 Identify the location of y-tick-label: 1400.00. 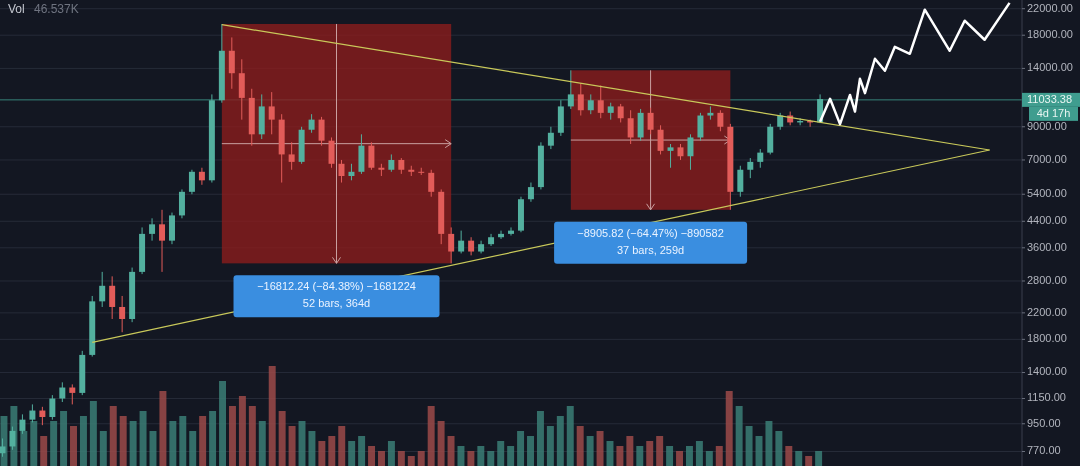
(1047, 371).